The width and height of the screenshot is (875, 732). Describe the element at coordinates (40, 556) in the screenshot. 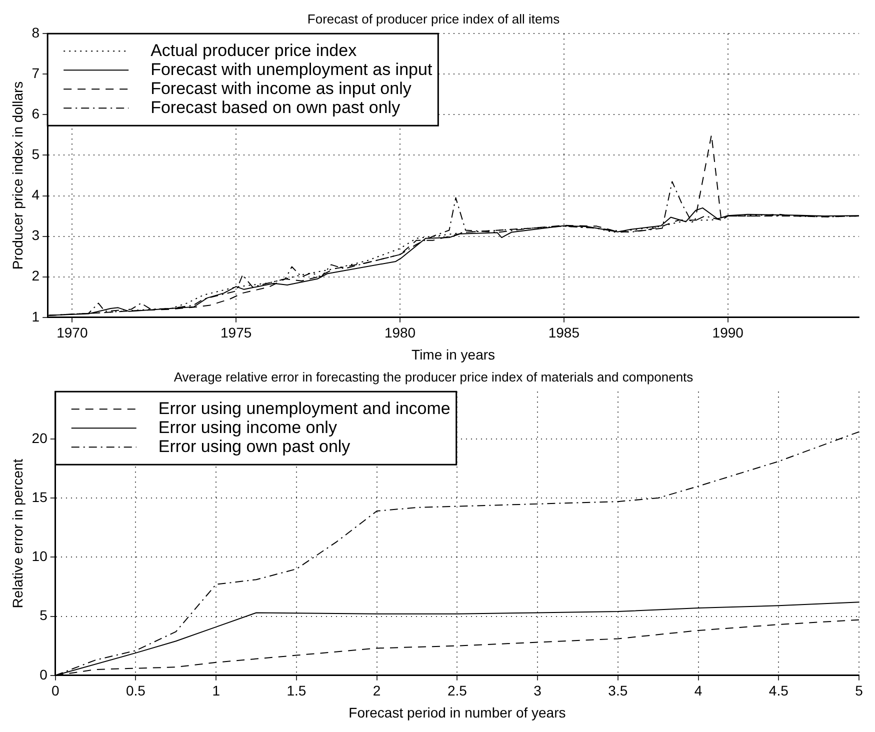

I see `y-tick-label: 10` at that location.